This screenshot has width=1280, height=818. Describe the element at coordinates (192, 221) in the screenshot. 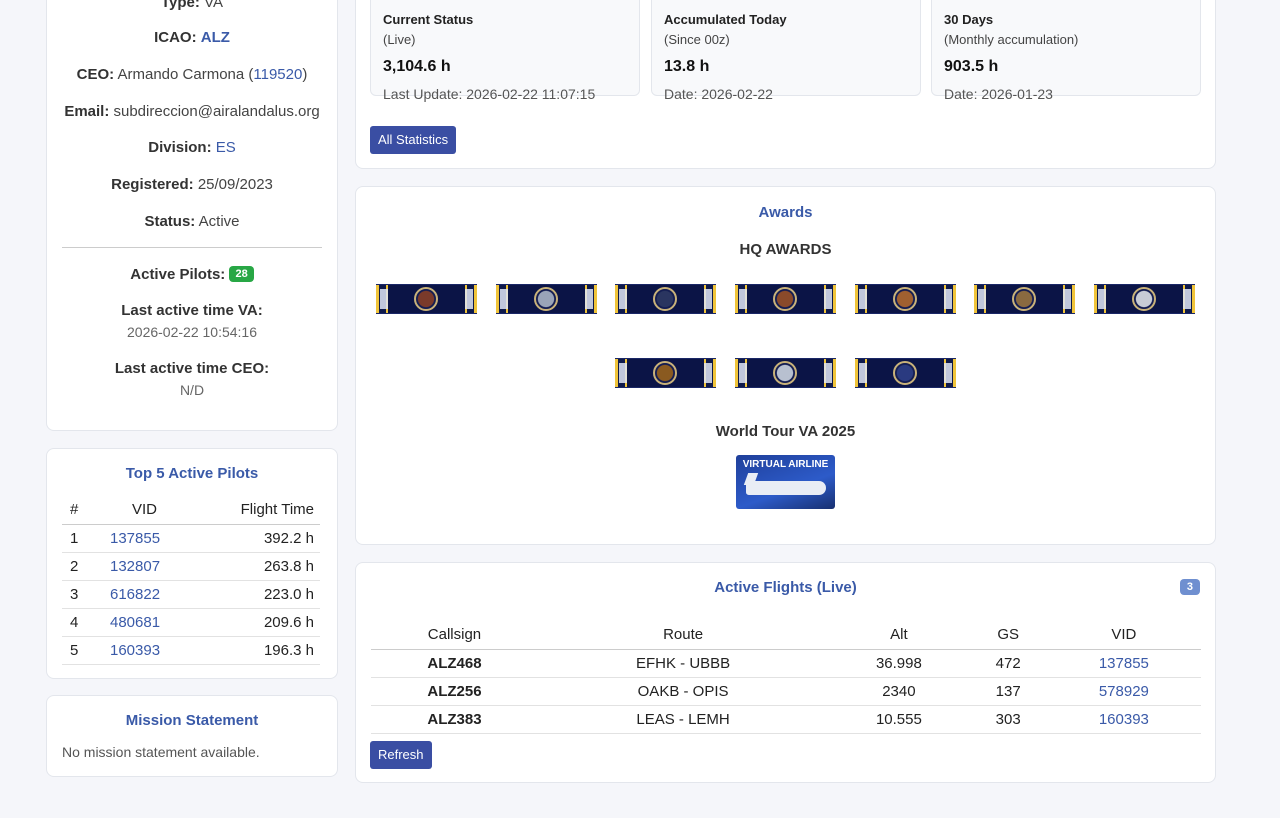

I see `status-row: Status: Active` at that location.